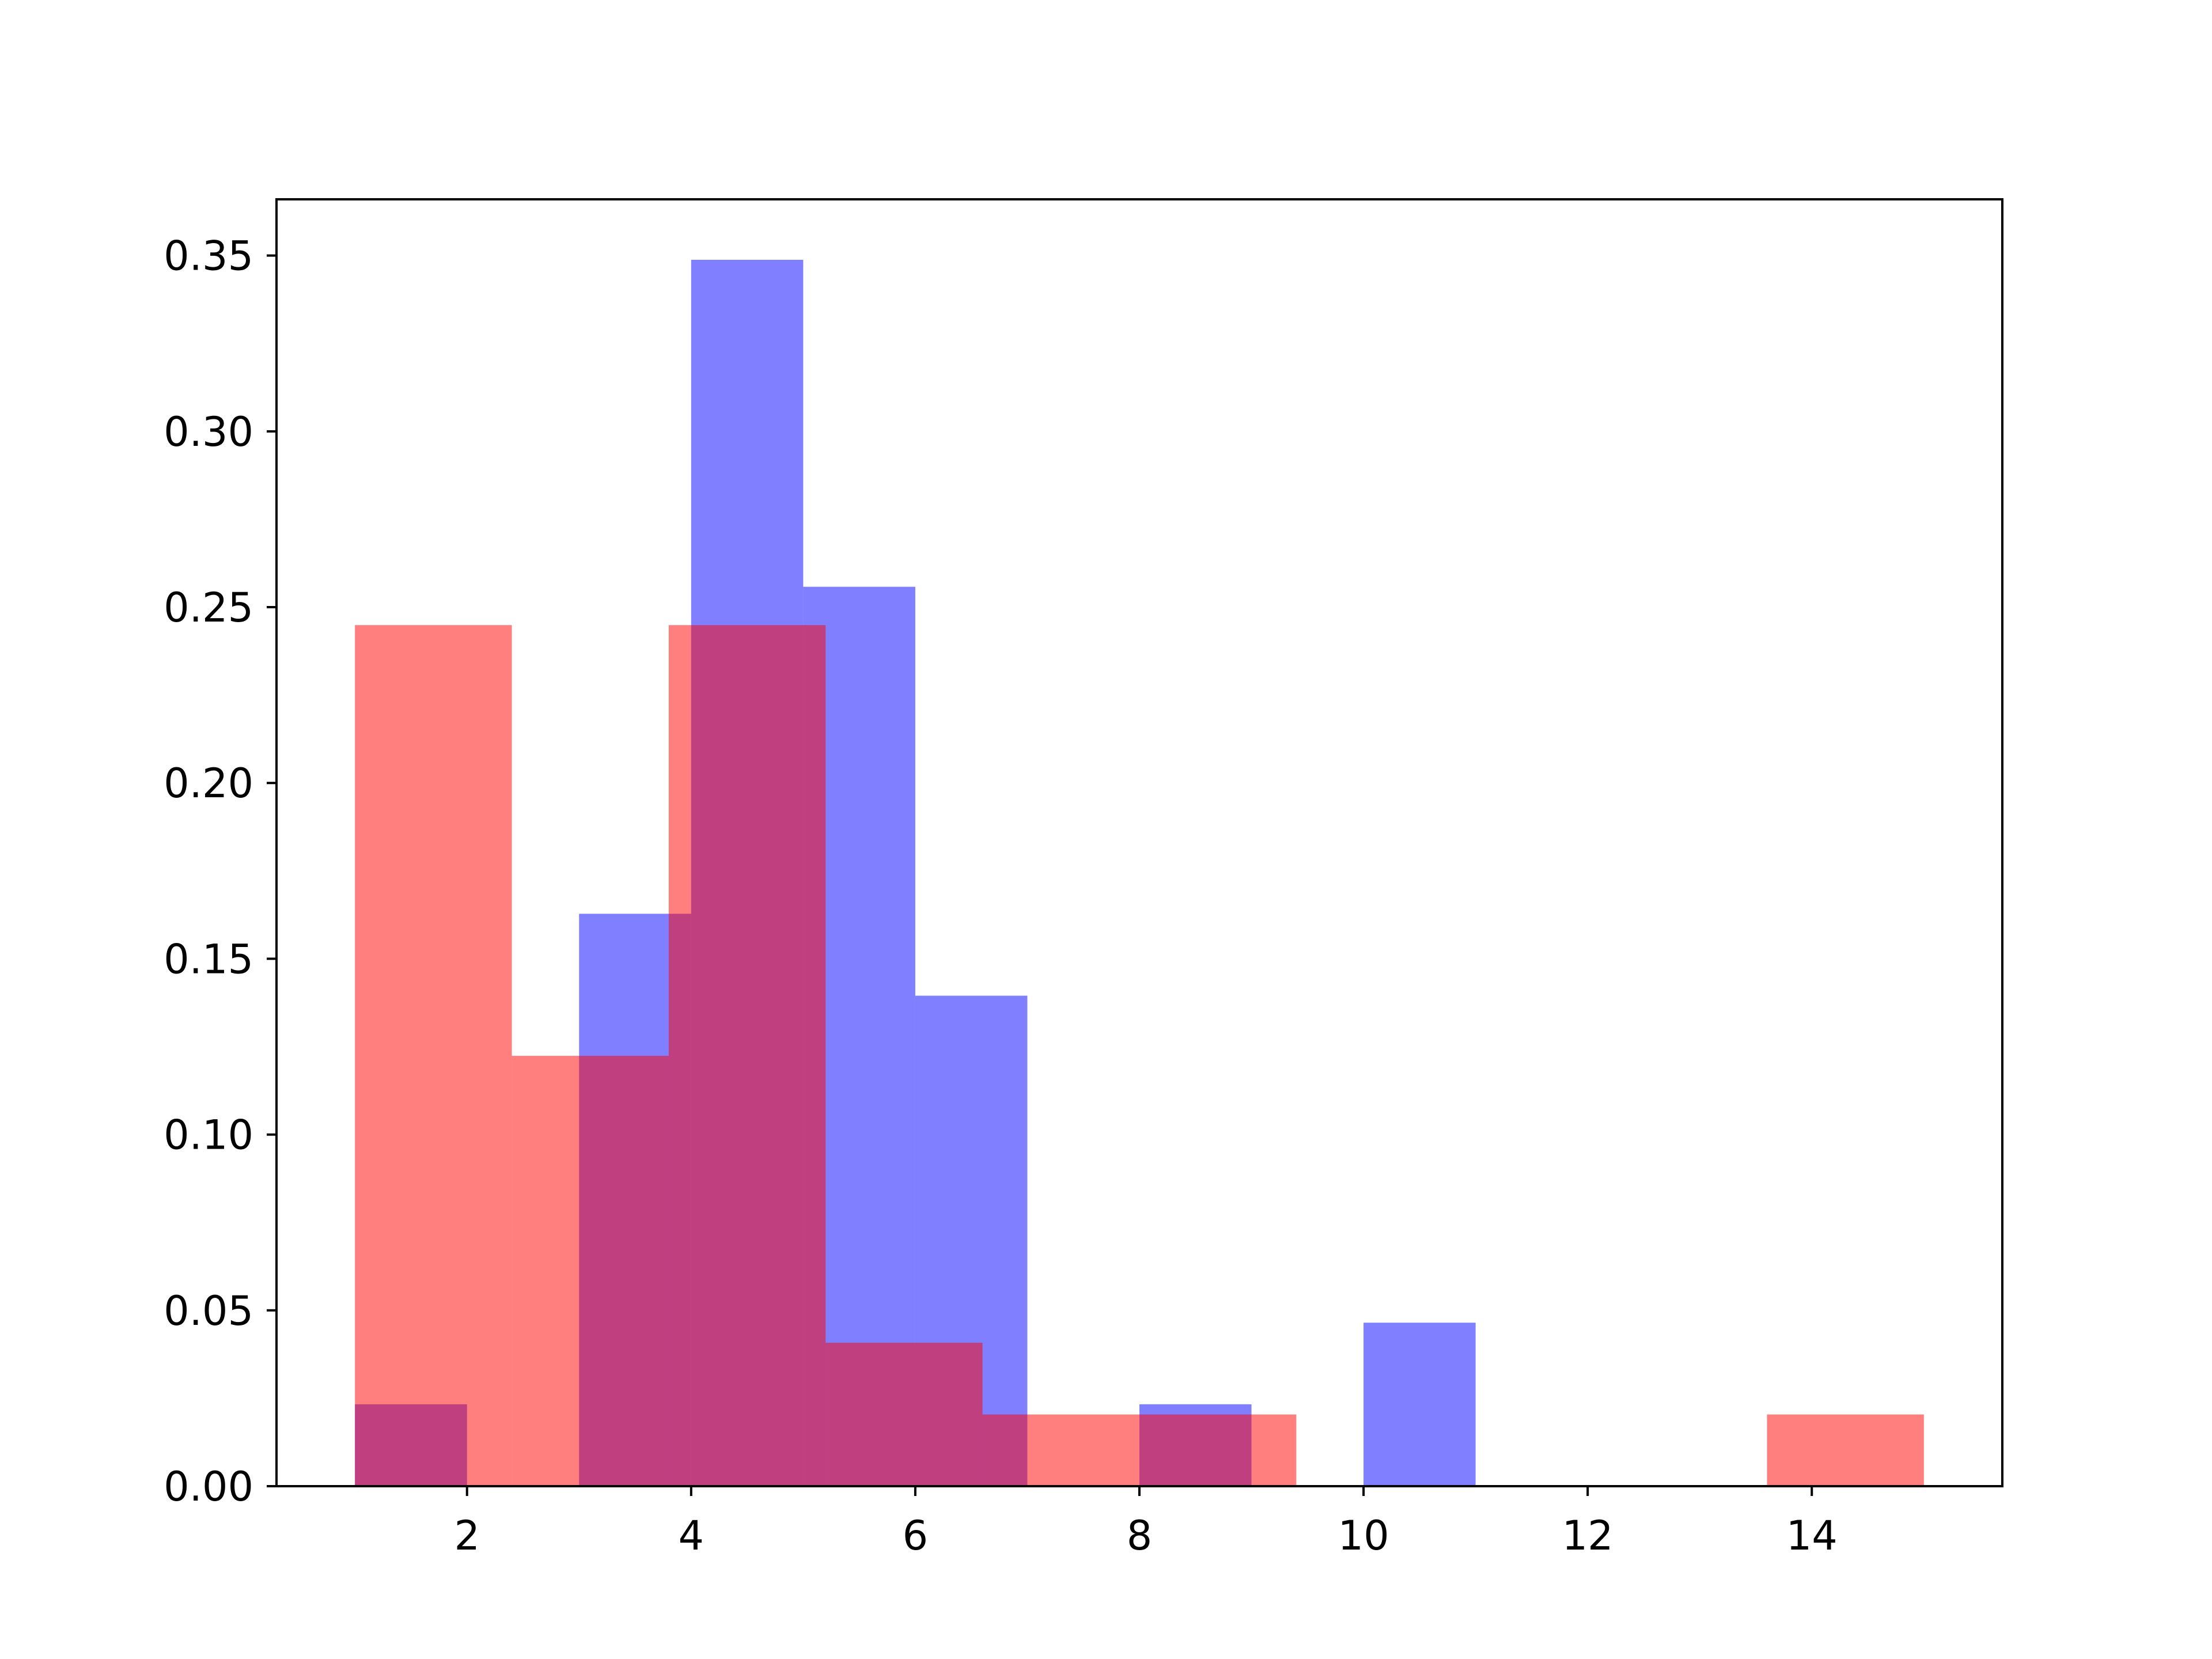 The width and height of the screenshot is (2212, 1659). I want to click on histogram-bar-series2-bin6, so click(1218, 1450).